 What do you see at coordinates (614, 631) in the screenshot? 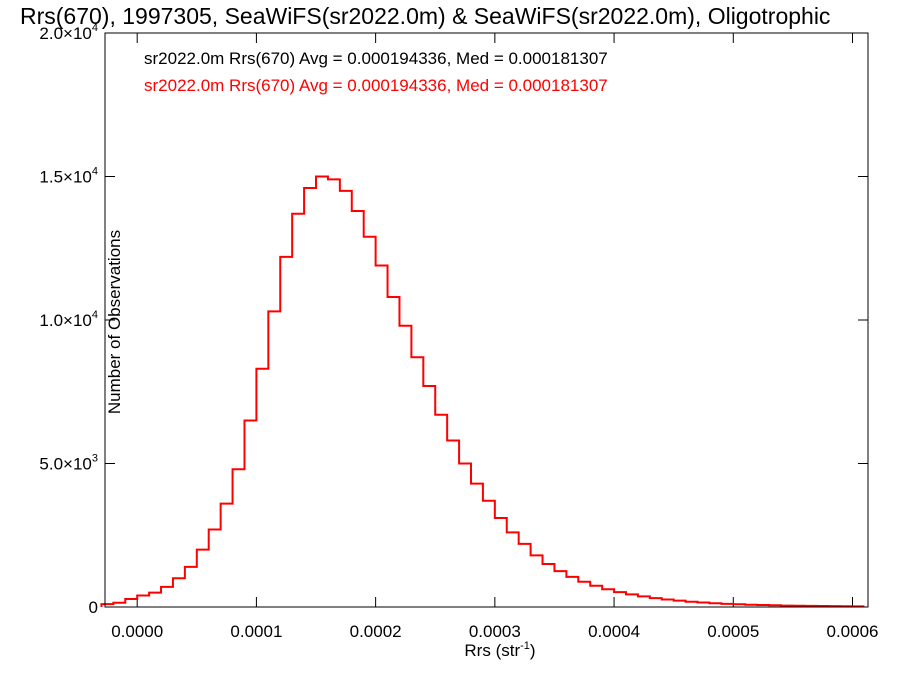
I see `x-tick-label: 0.0004` at bounding box center [614, 631].